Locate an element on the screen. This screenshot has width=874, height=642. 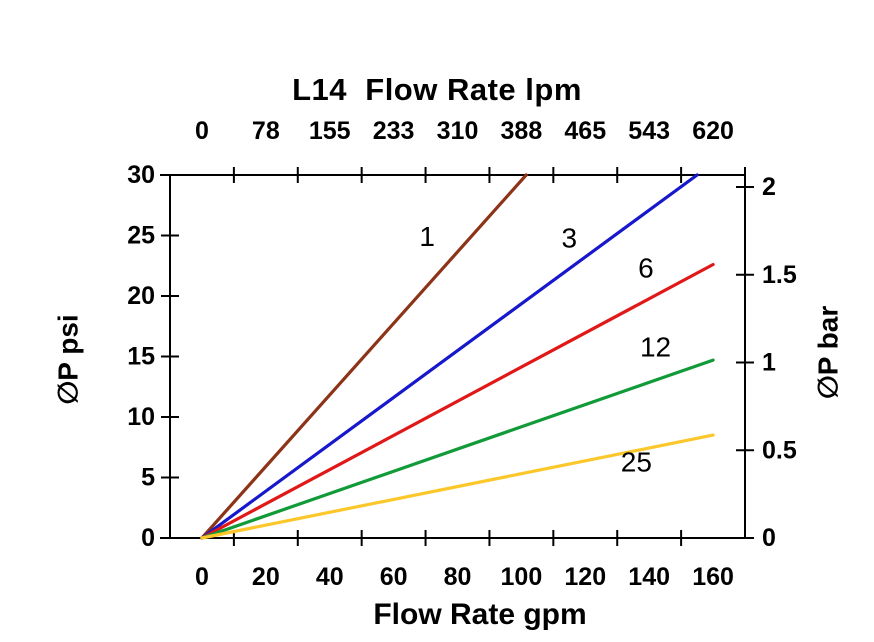
x-top-tick-label: 78 is located at coordinates (266, 131).